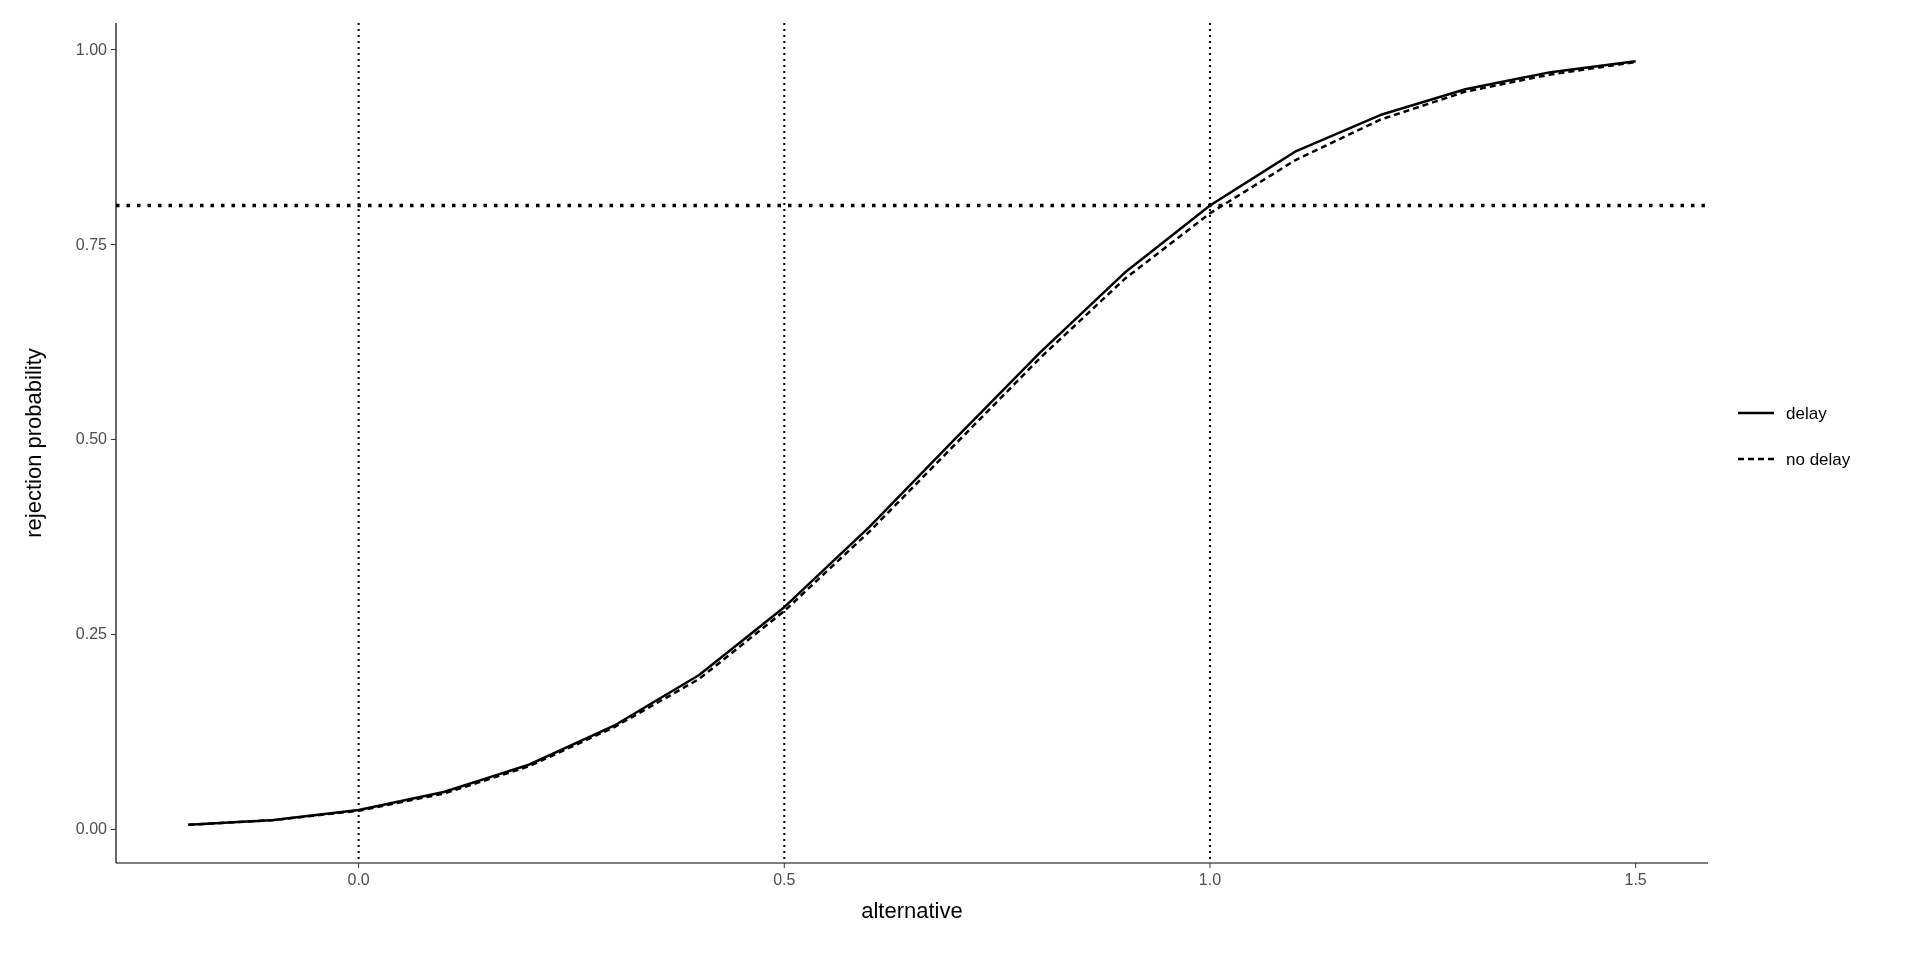 The image size is (1920, 960). Describe the element at coordinates (91, 244) in the screenshot. I see `y-tick-label: 0.75` at that location.